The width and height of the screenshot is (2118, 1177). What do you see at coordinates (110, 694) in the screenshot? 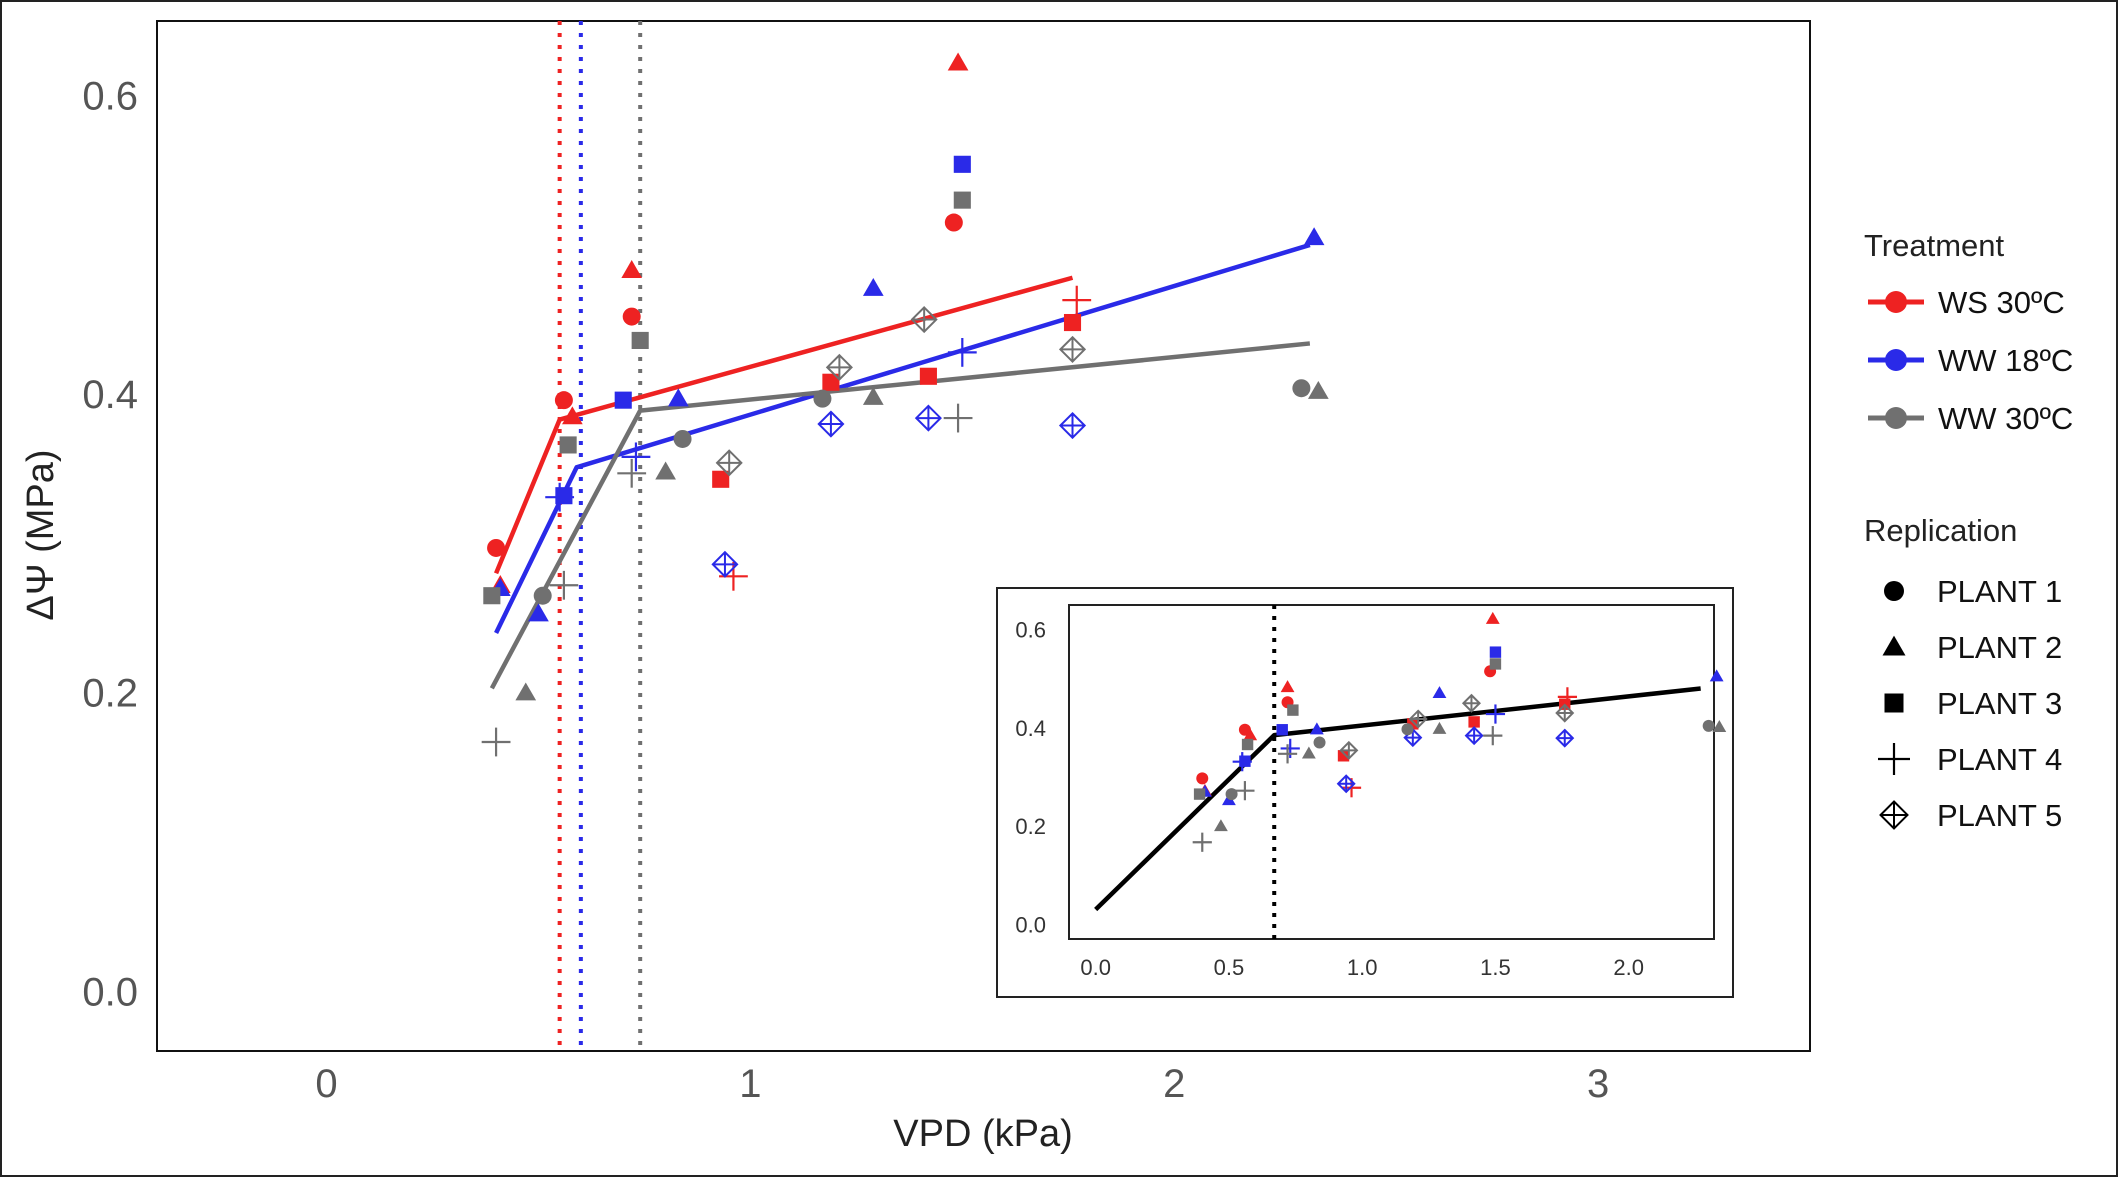
I see `y-tick-label: 0.2` at bounding box center [110, 694].